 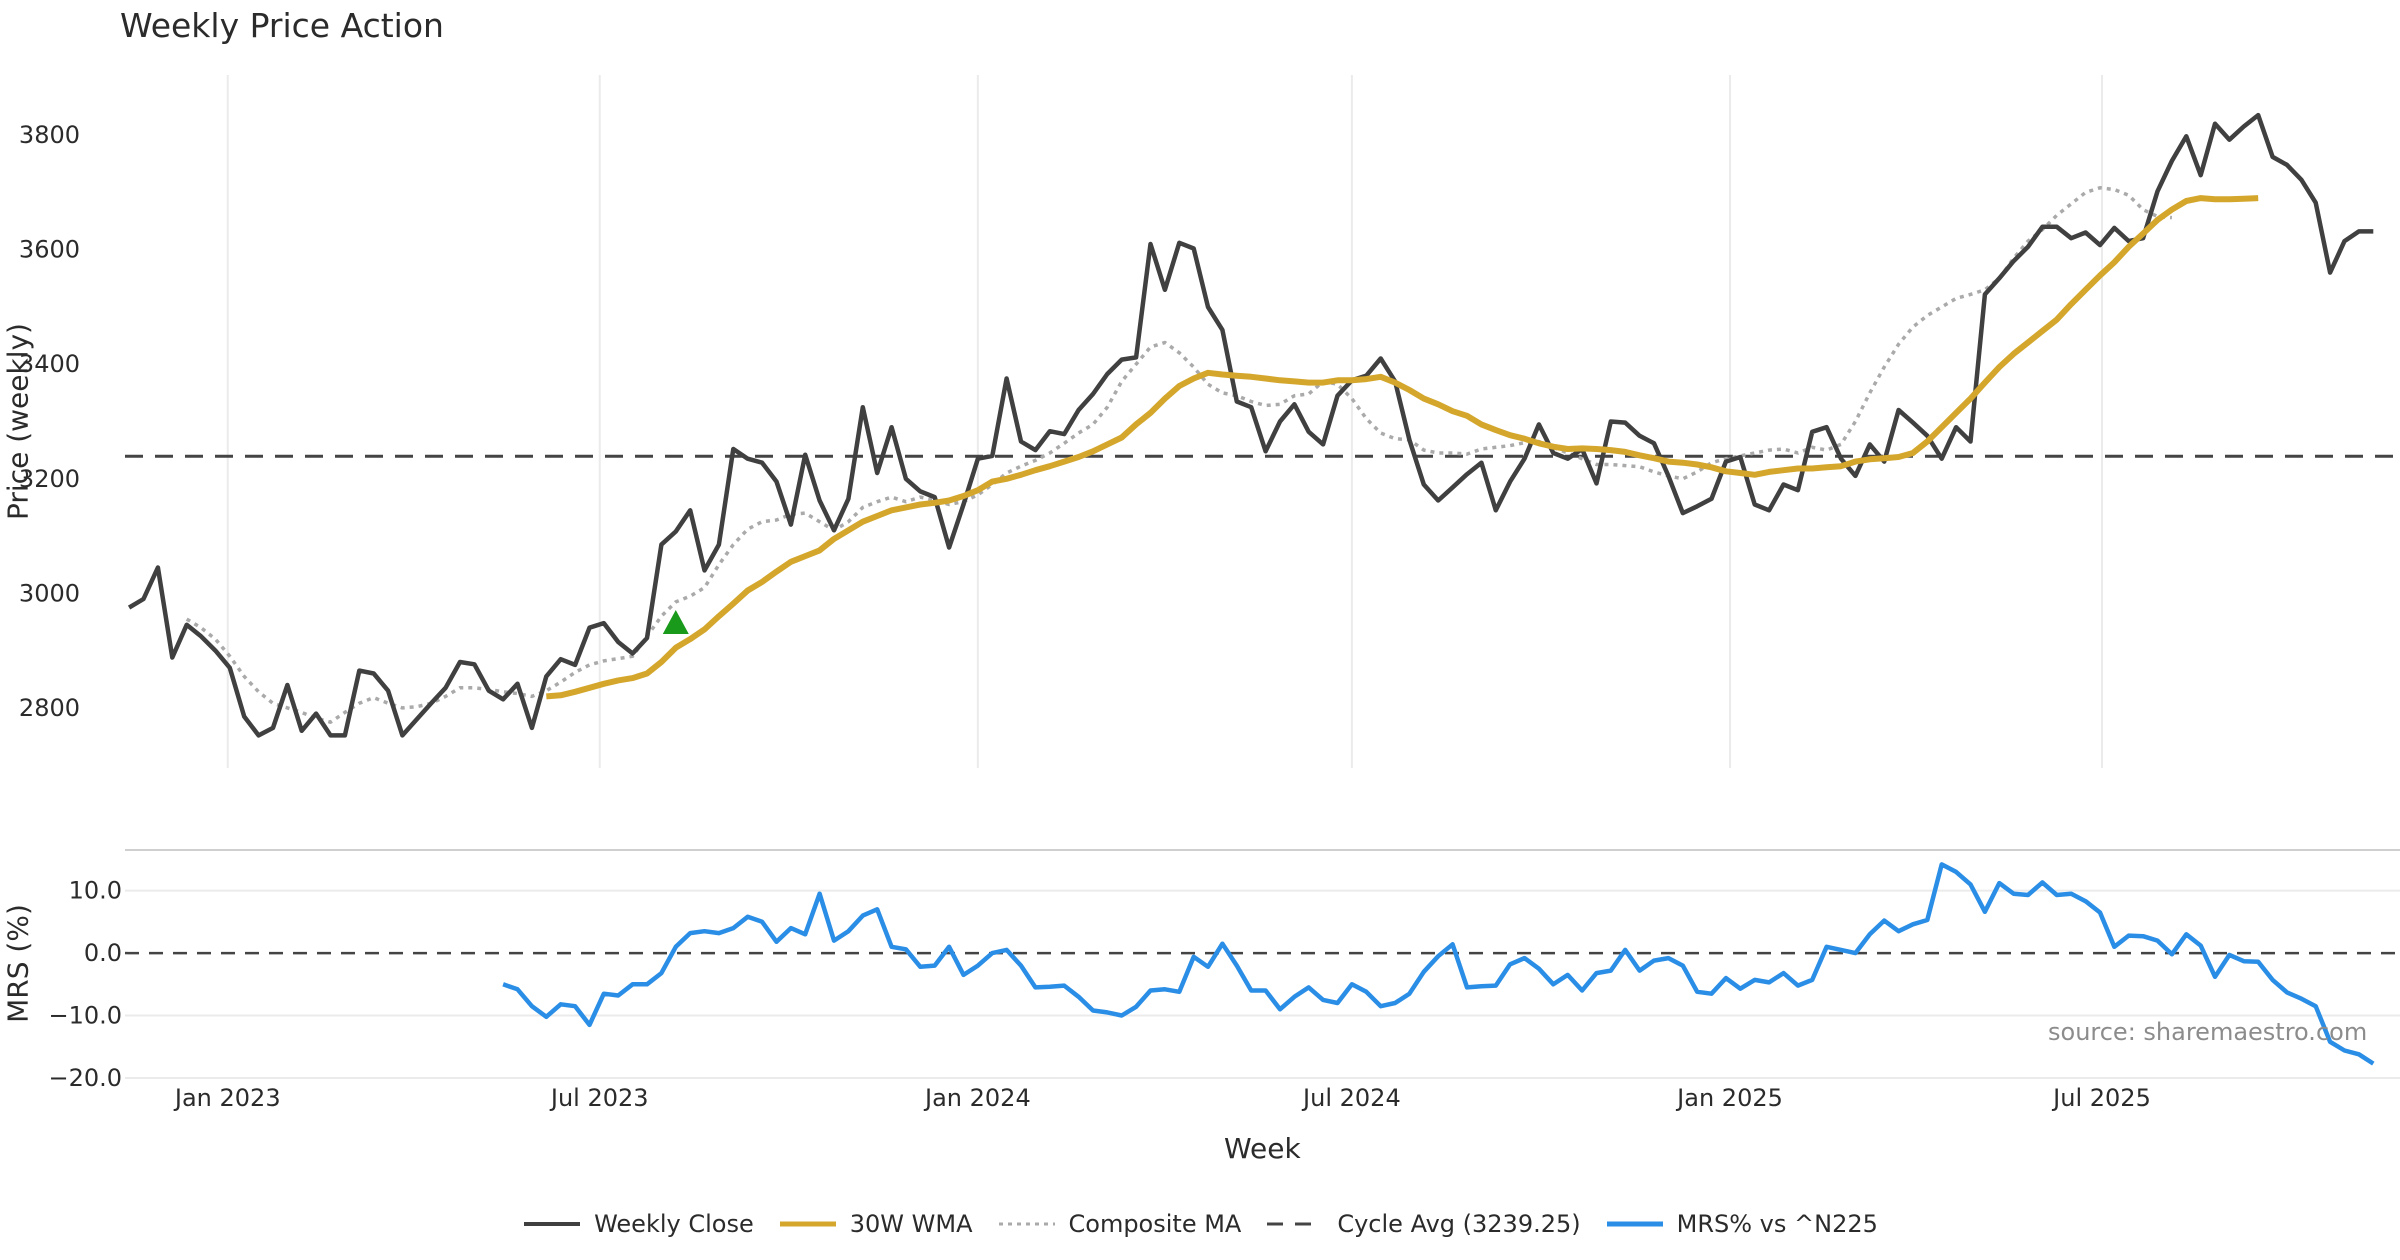 I want to click on price-y-tick-label: 3200, so click(x=49, y=479).